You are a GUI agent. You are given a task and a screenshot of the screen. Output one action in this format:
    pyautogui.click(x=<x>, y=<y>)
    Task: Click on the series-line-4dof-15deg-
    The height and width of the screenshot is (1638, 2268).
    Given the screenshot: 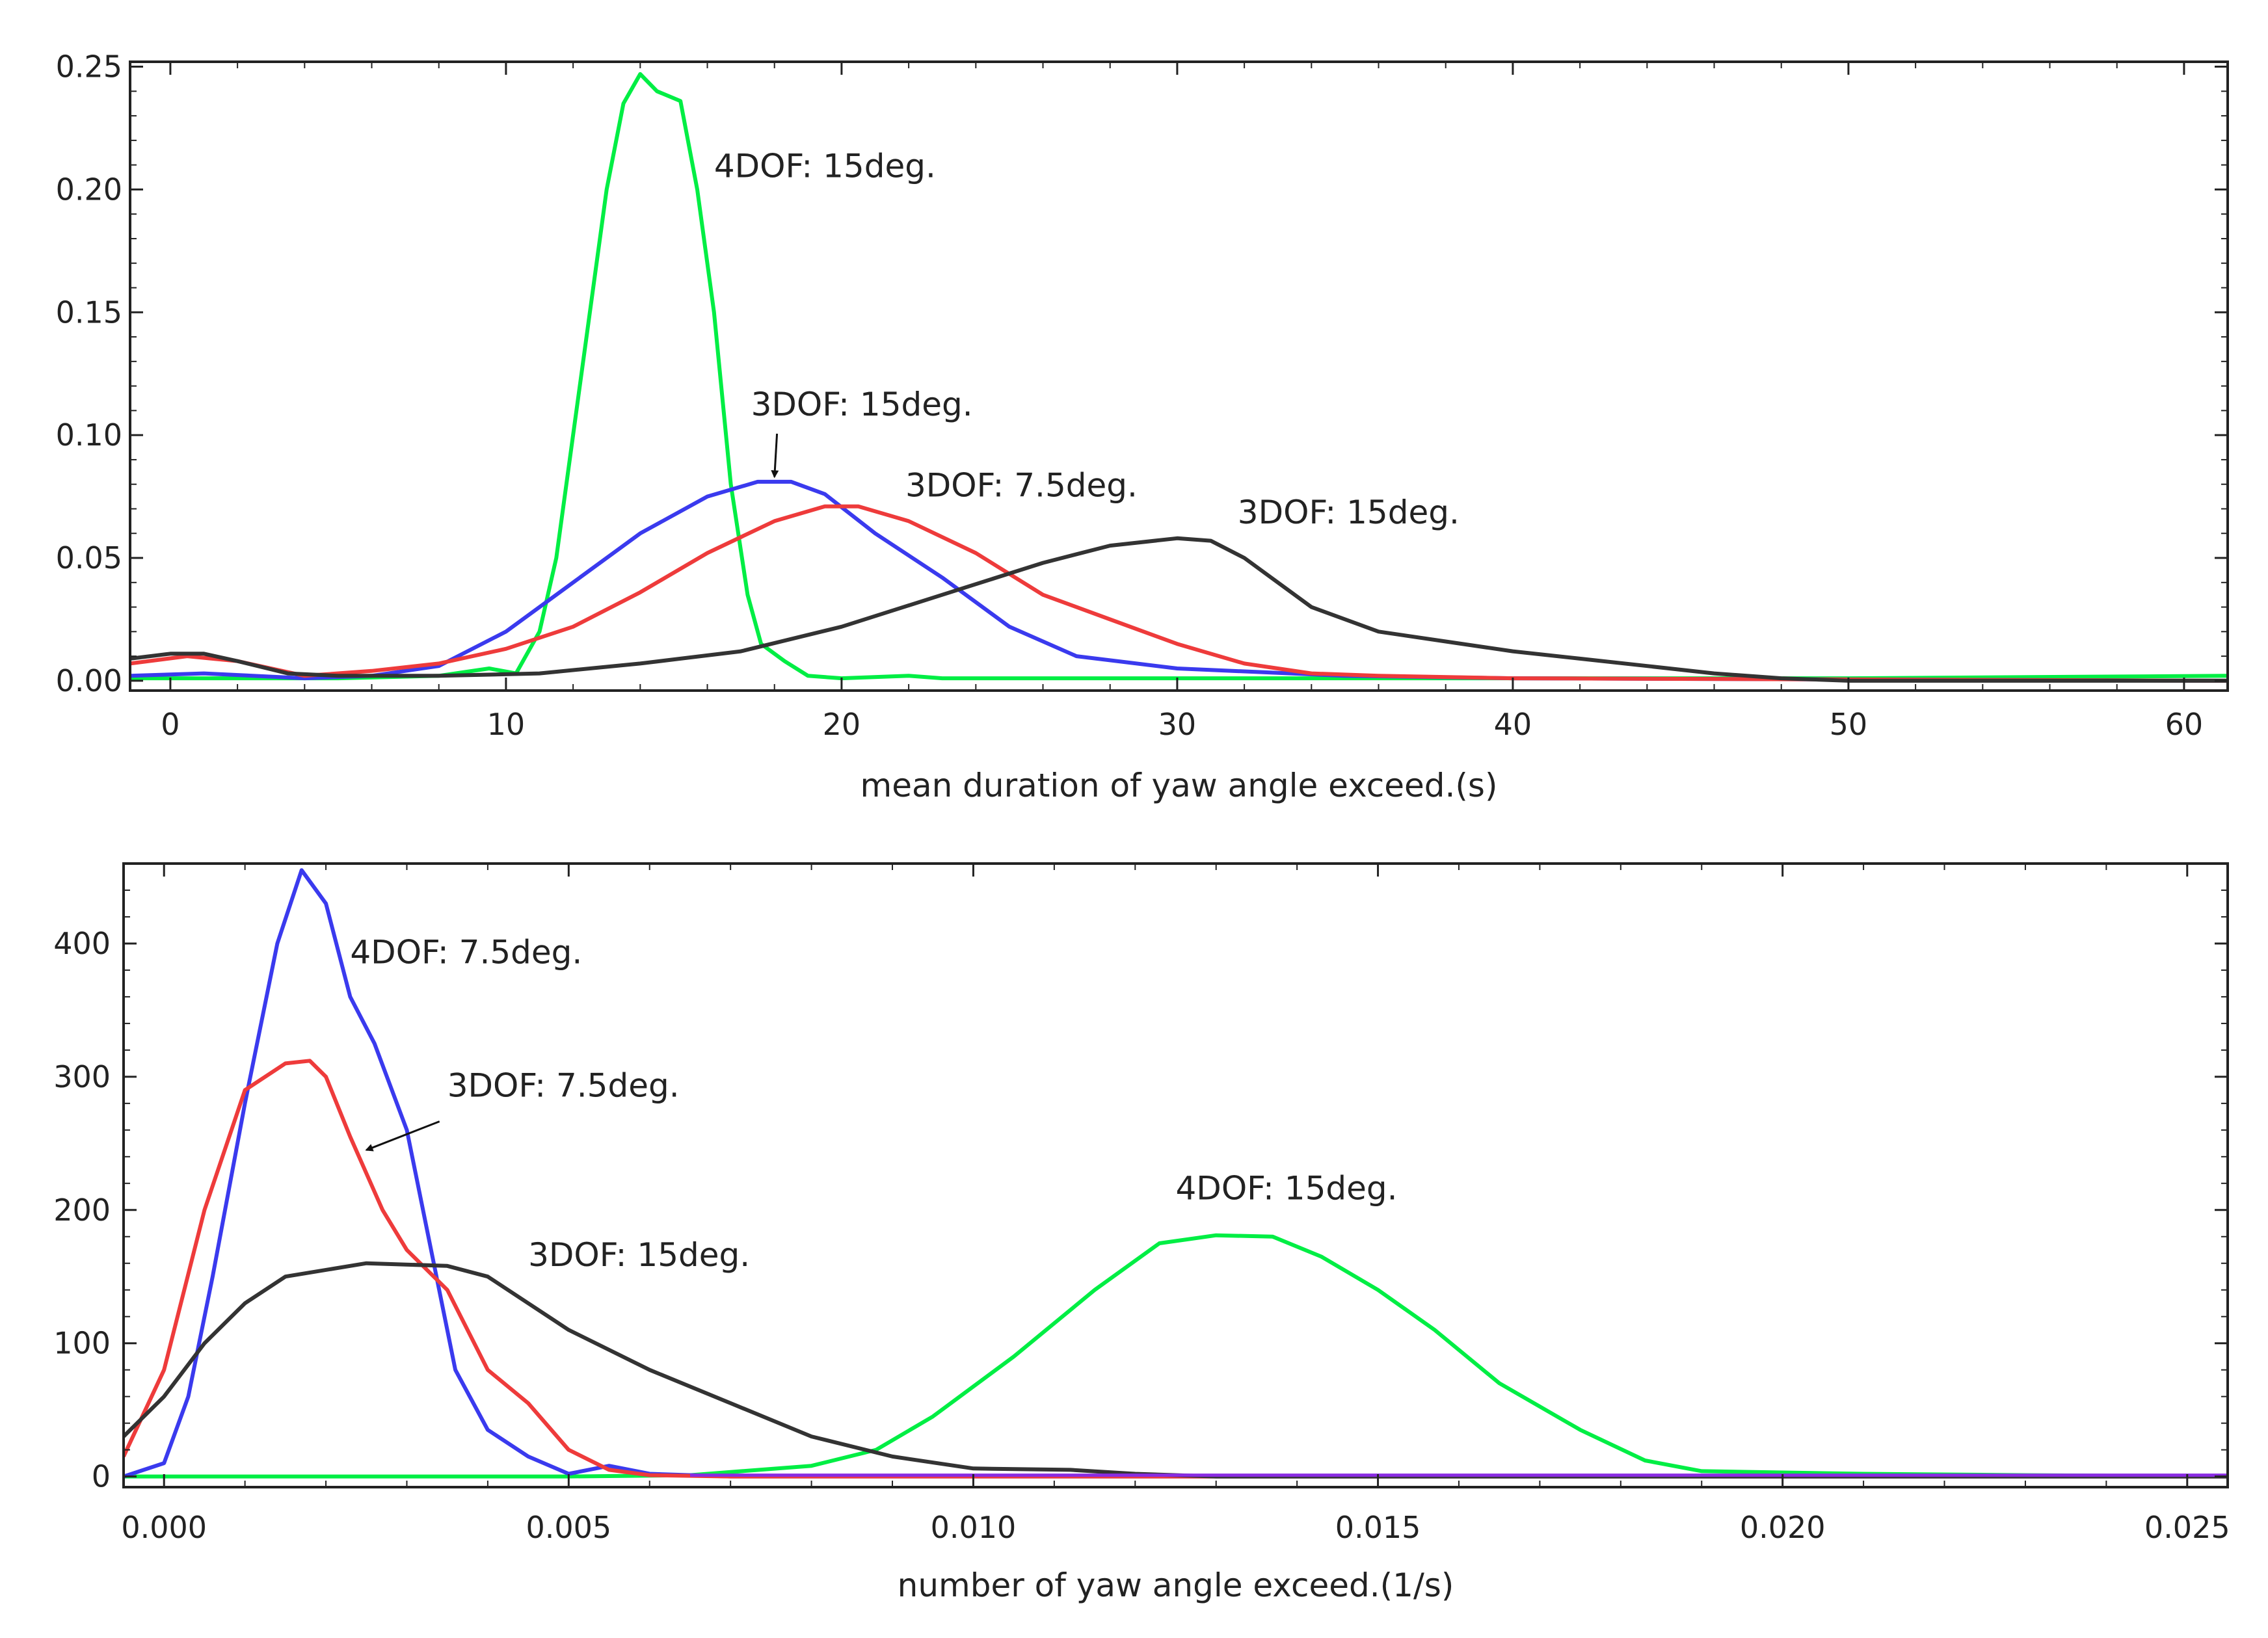 What is the action you would take?
    pyautogui.click(x=1176, y=1356)
    